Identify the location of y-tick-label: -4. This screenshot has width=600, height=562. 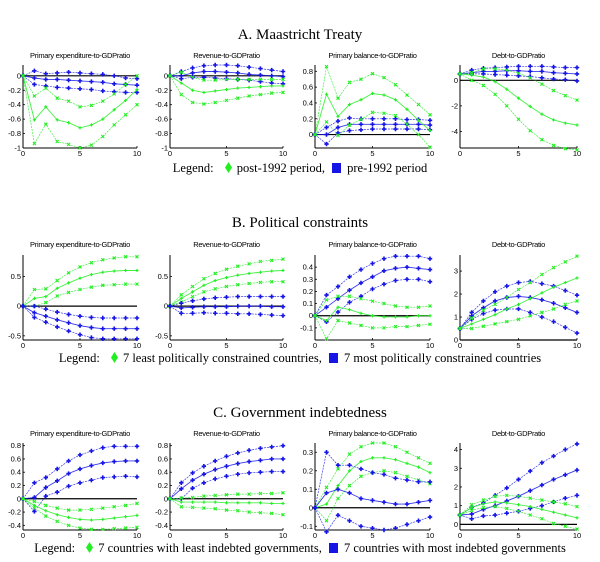
(454, 131).